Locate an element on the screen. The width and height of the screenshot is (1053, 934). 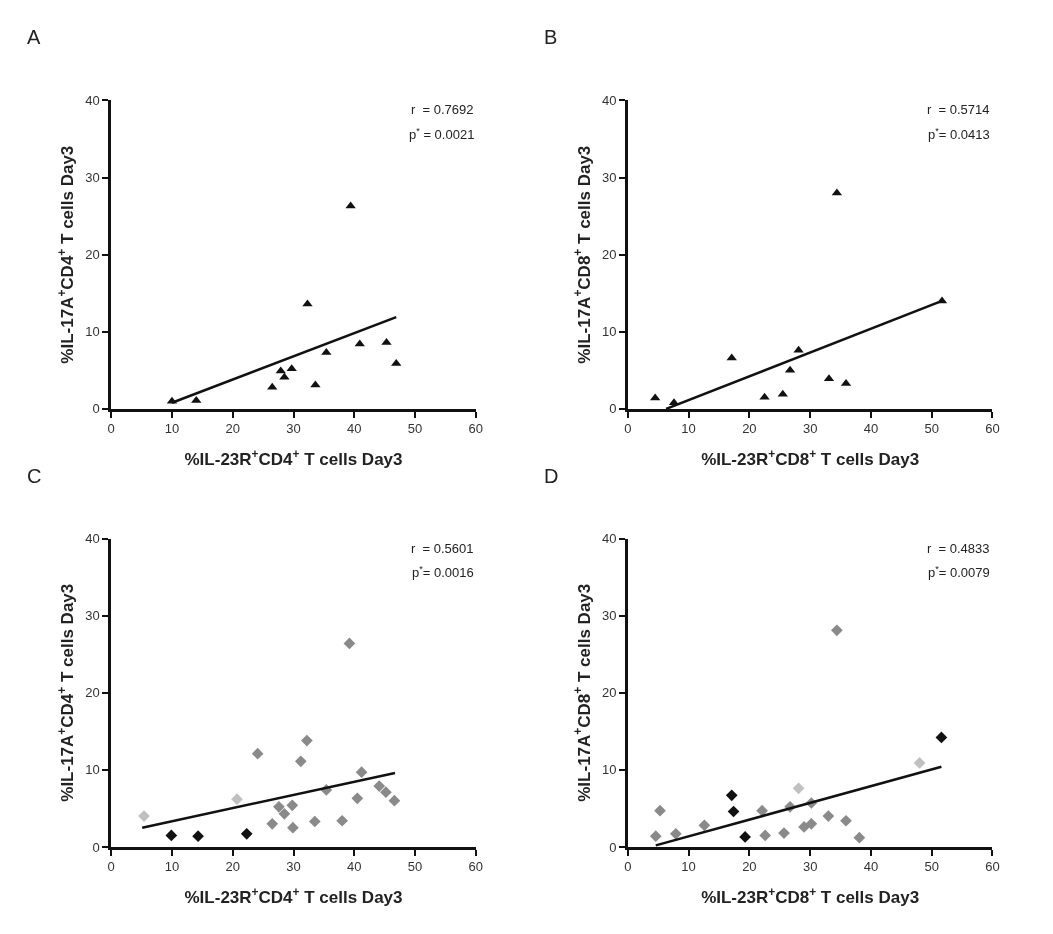
chart-title: D is located at coordinates (551, 476).